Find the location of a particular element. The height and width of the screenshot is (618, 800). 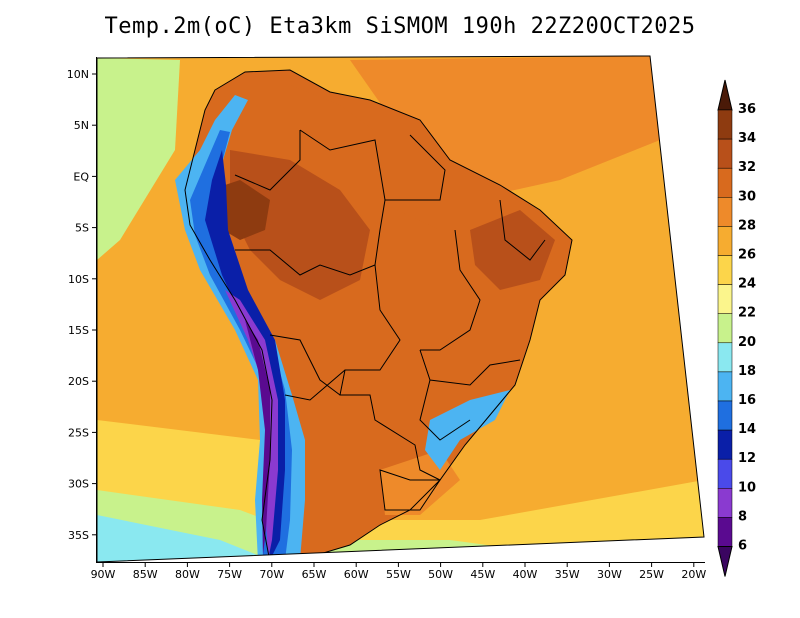

colorbar-label: 14 is located at coordinates (747, 429).